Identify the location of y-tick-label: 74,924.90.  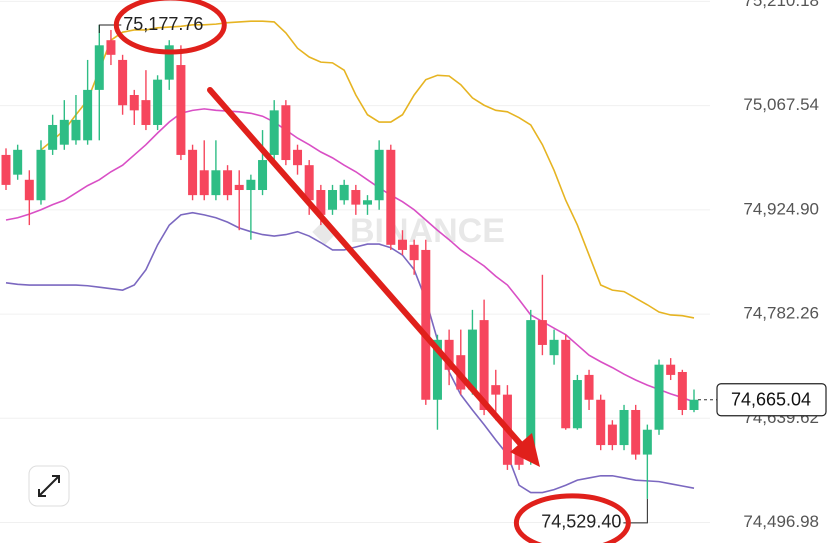
(781, 208).